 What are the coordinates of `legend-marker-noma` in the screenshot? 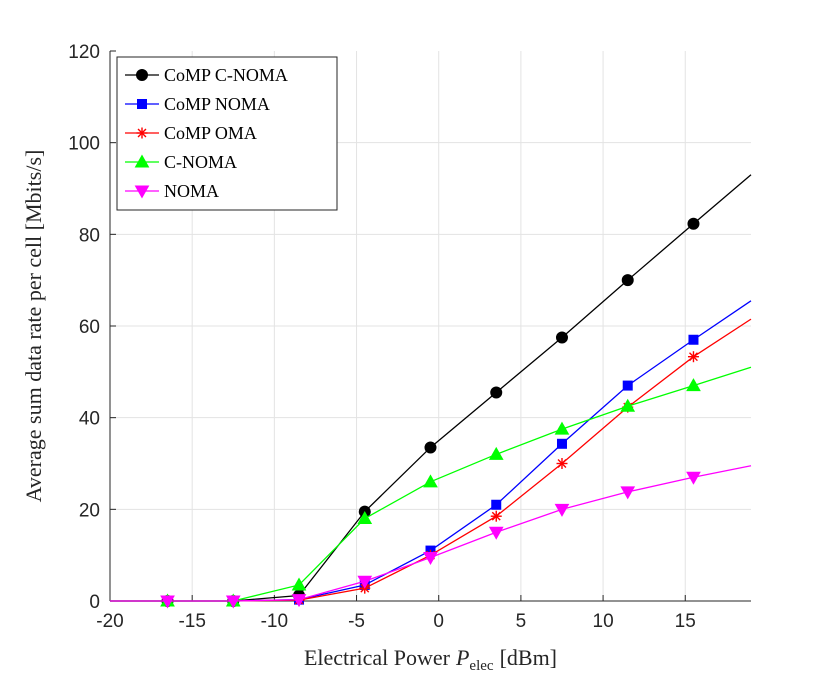 It's located at (142, 192).